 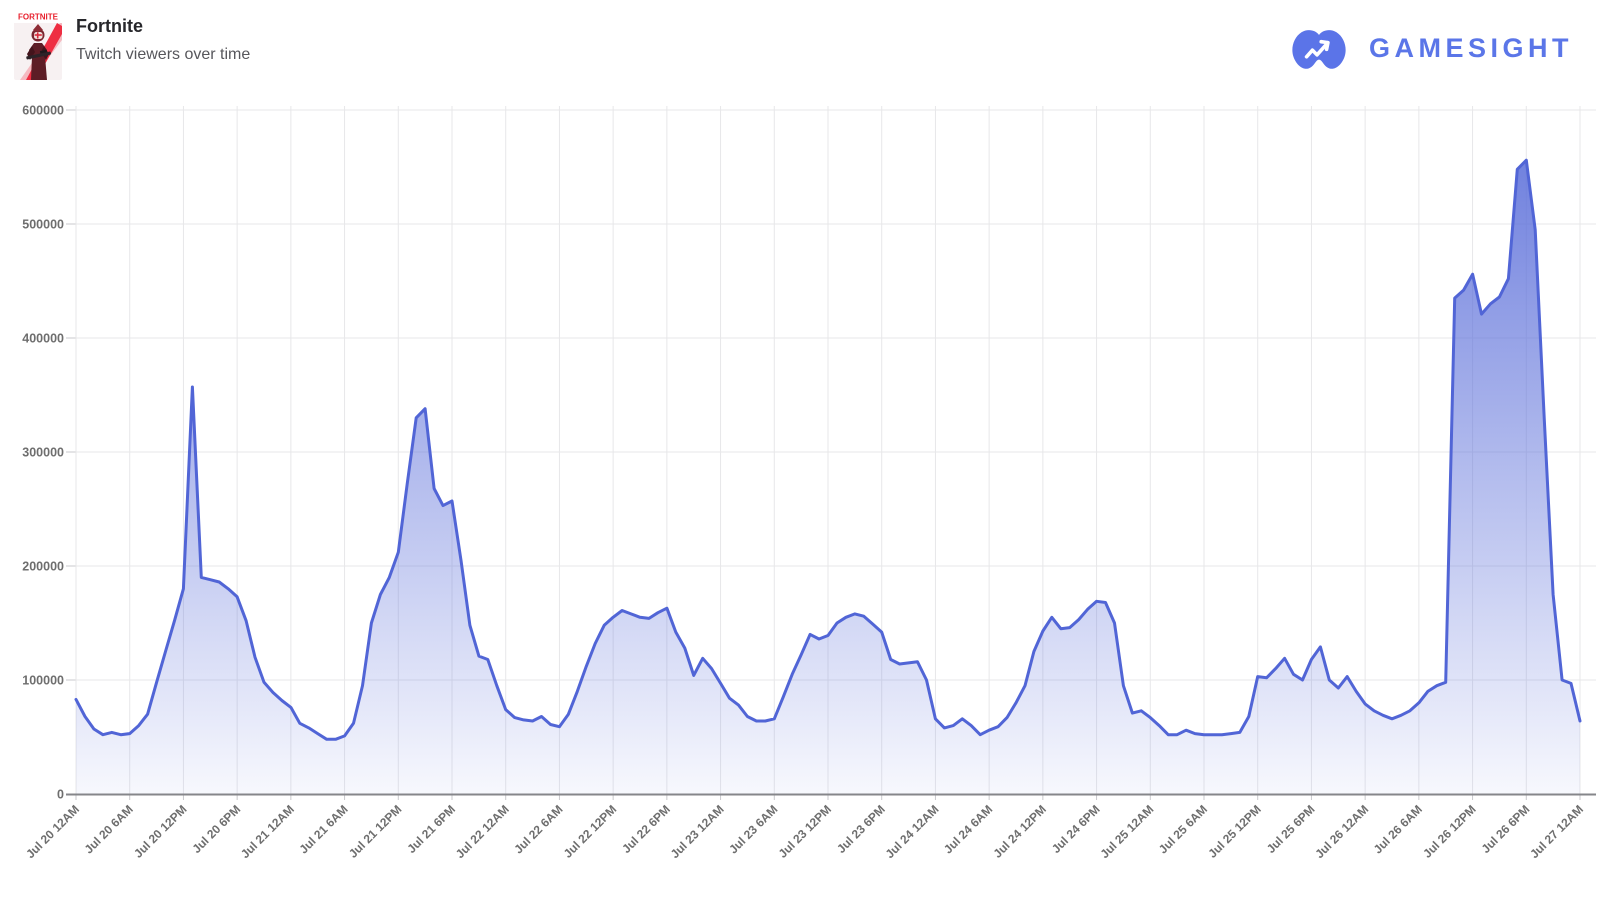 What do you see at coordinates (1076, 829) in the screenshot?
I see `x-tick-label: Jul 24 6PM` at bounding box center [1076, 829].